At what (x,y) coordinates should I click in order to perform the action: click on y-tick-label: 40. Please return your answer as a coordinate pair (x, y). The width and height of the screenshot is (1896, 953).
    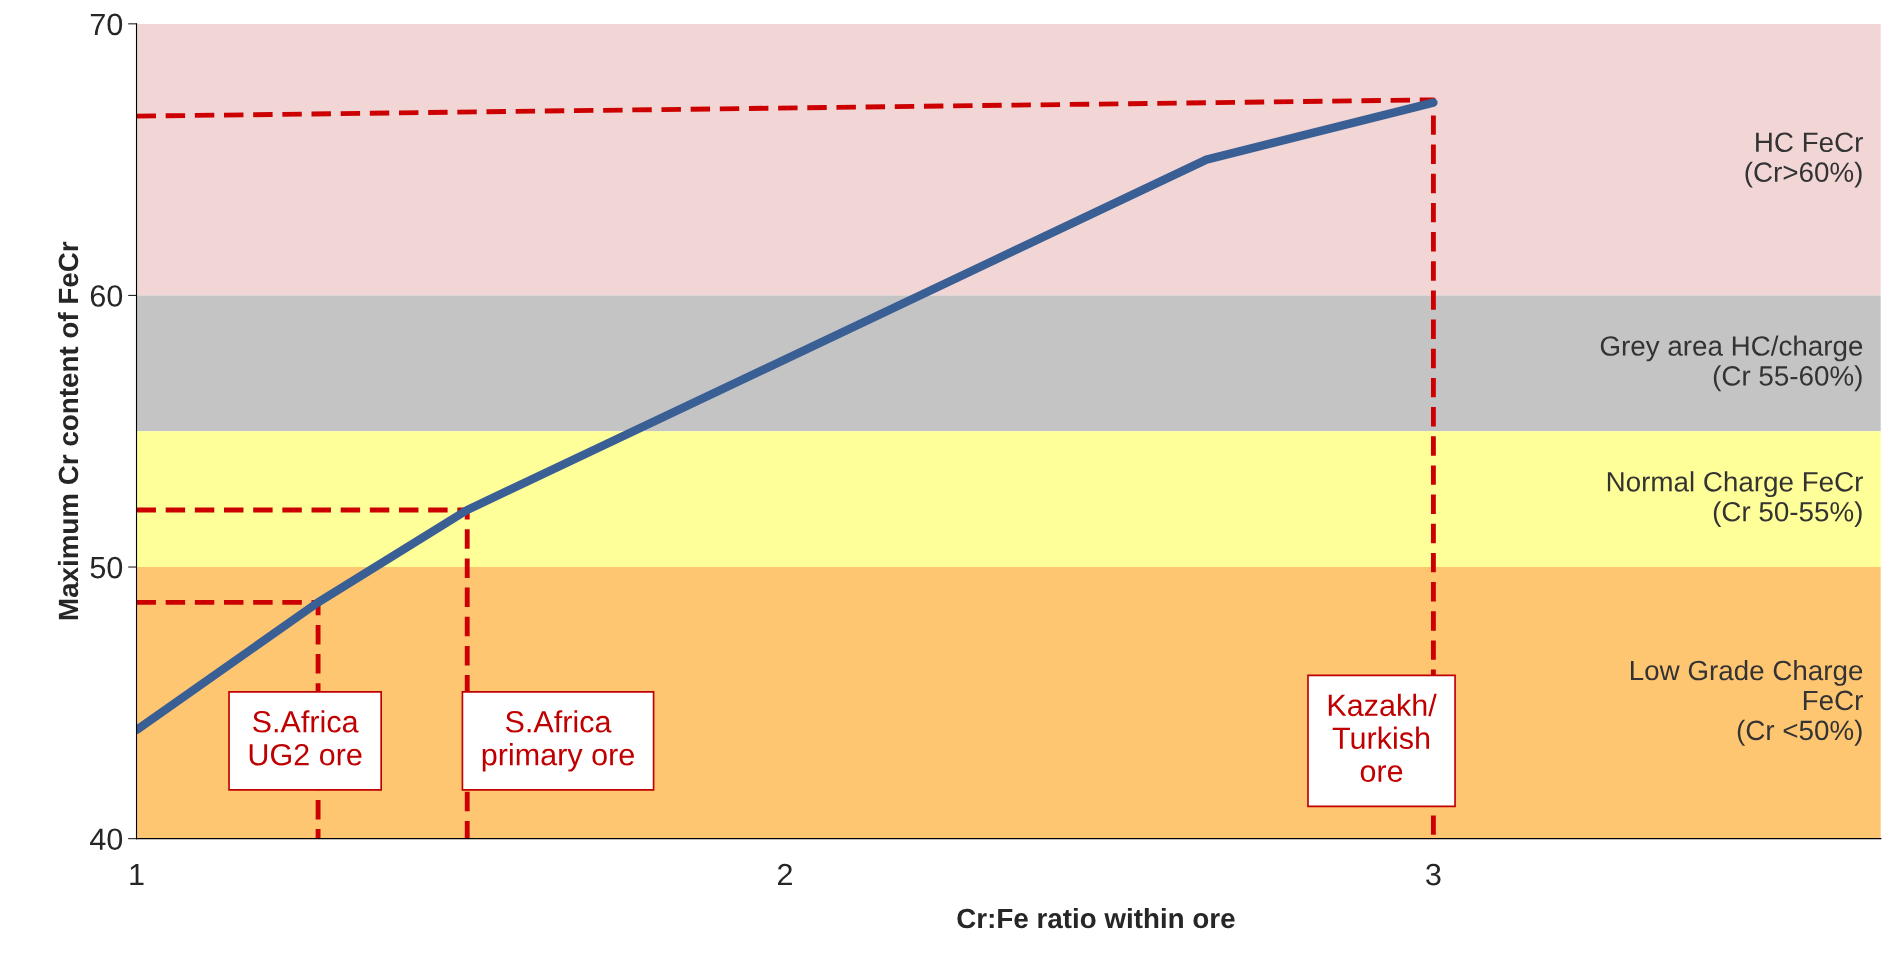
    Looking at the image, I should click on (106, 839).